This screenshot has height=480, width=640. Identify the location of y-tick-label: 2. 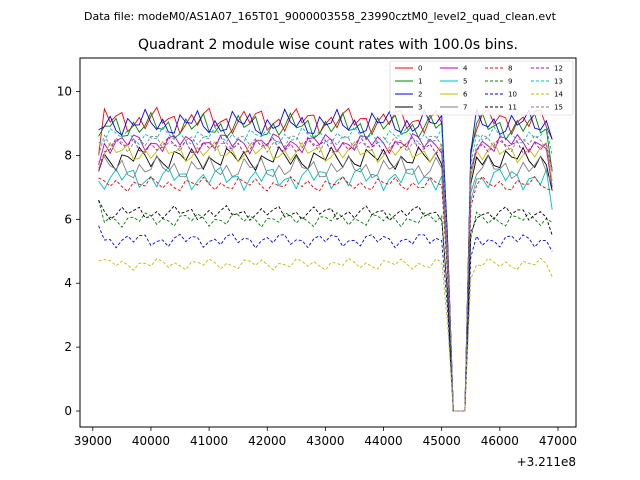
(68, 347).